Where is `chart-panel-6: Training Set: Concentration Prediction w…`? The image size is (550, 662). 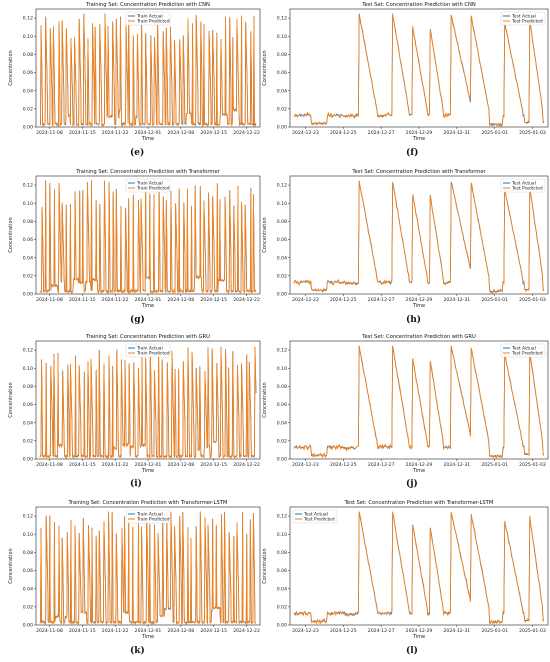 chart-panel-6: Training Set: Concentration Prediction w… is located at coordinates (134, 570).